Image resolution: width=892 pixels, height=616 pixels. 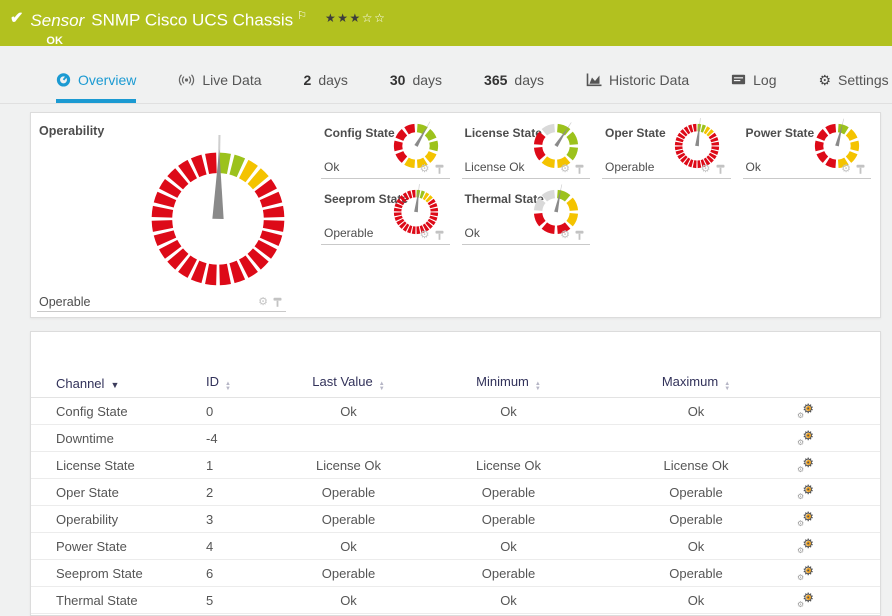 I want to click on tab-log: Log, so click(x=753, y=81).